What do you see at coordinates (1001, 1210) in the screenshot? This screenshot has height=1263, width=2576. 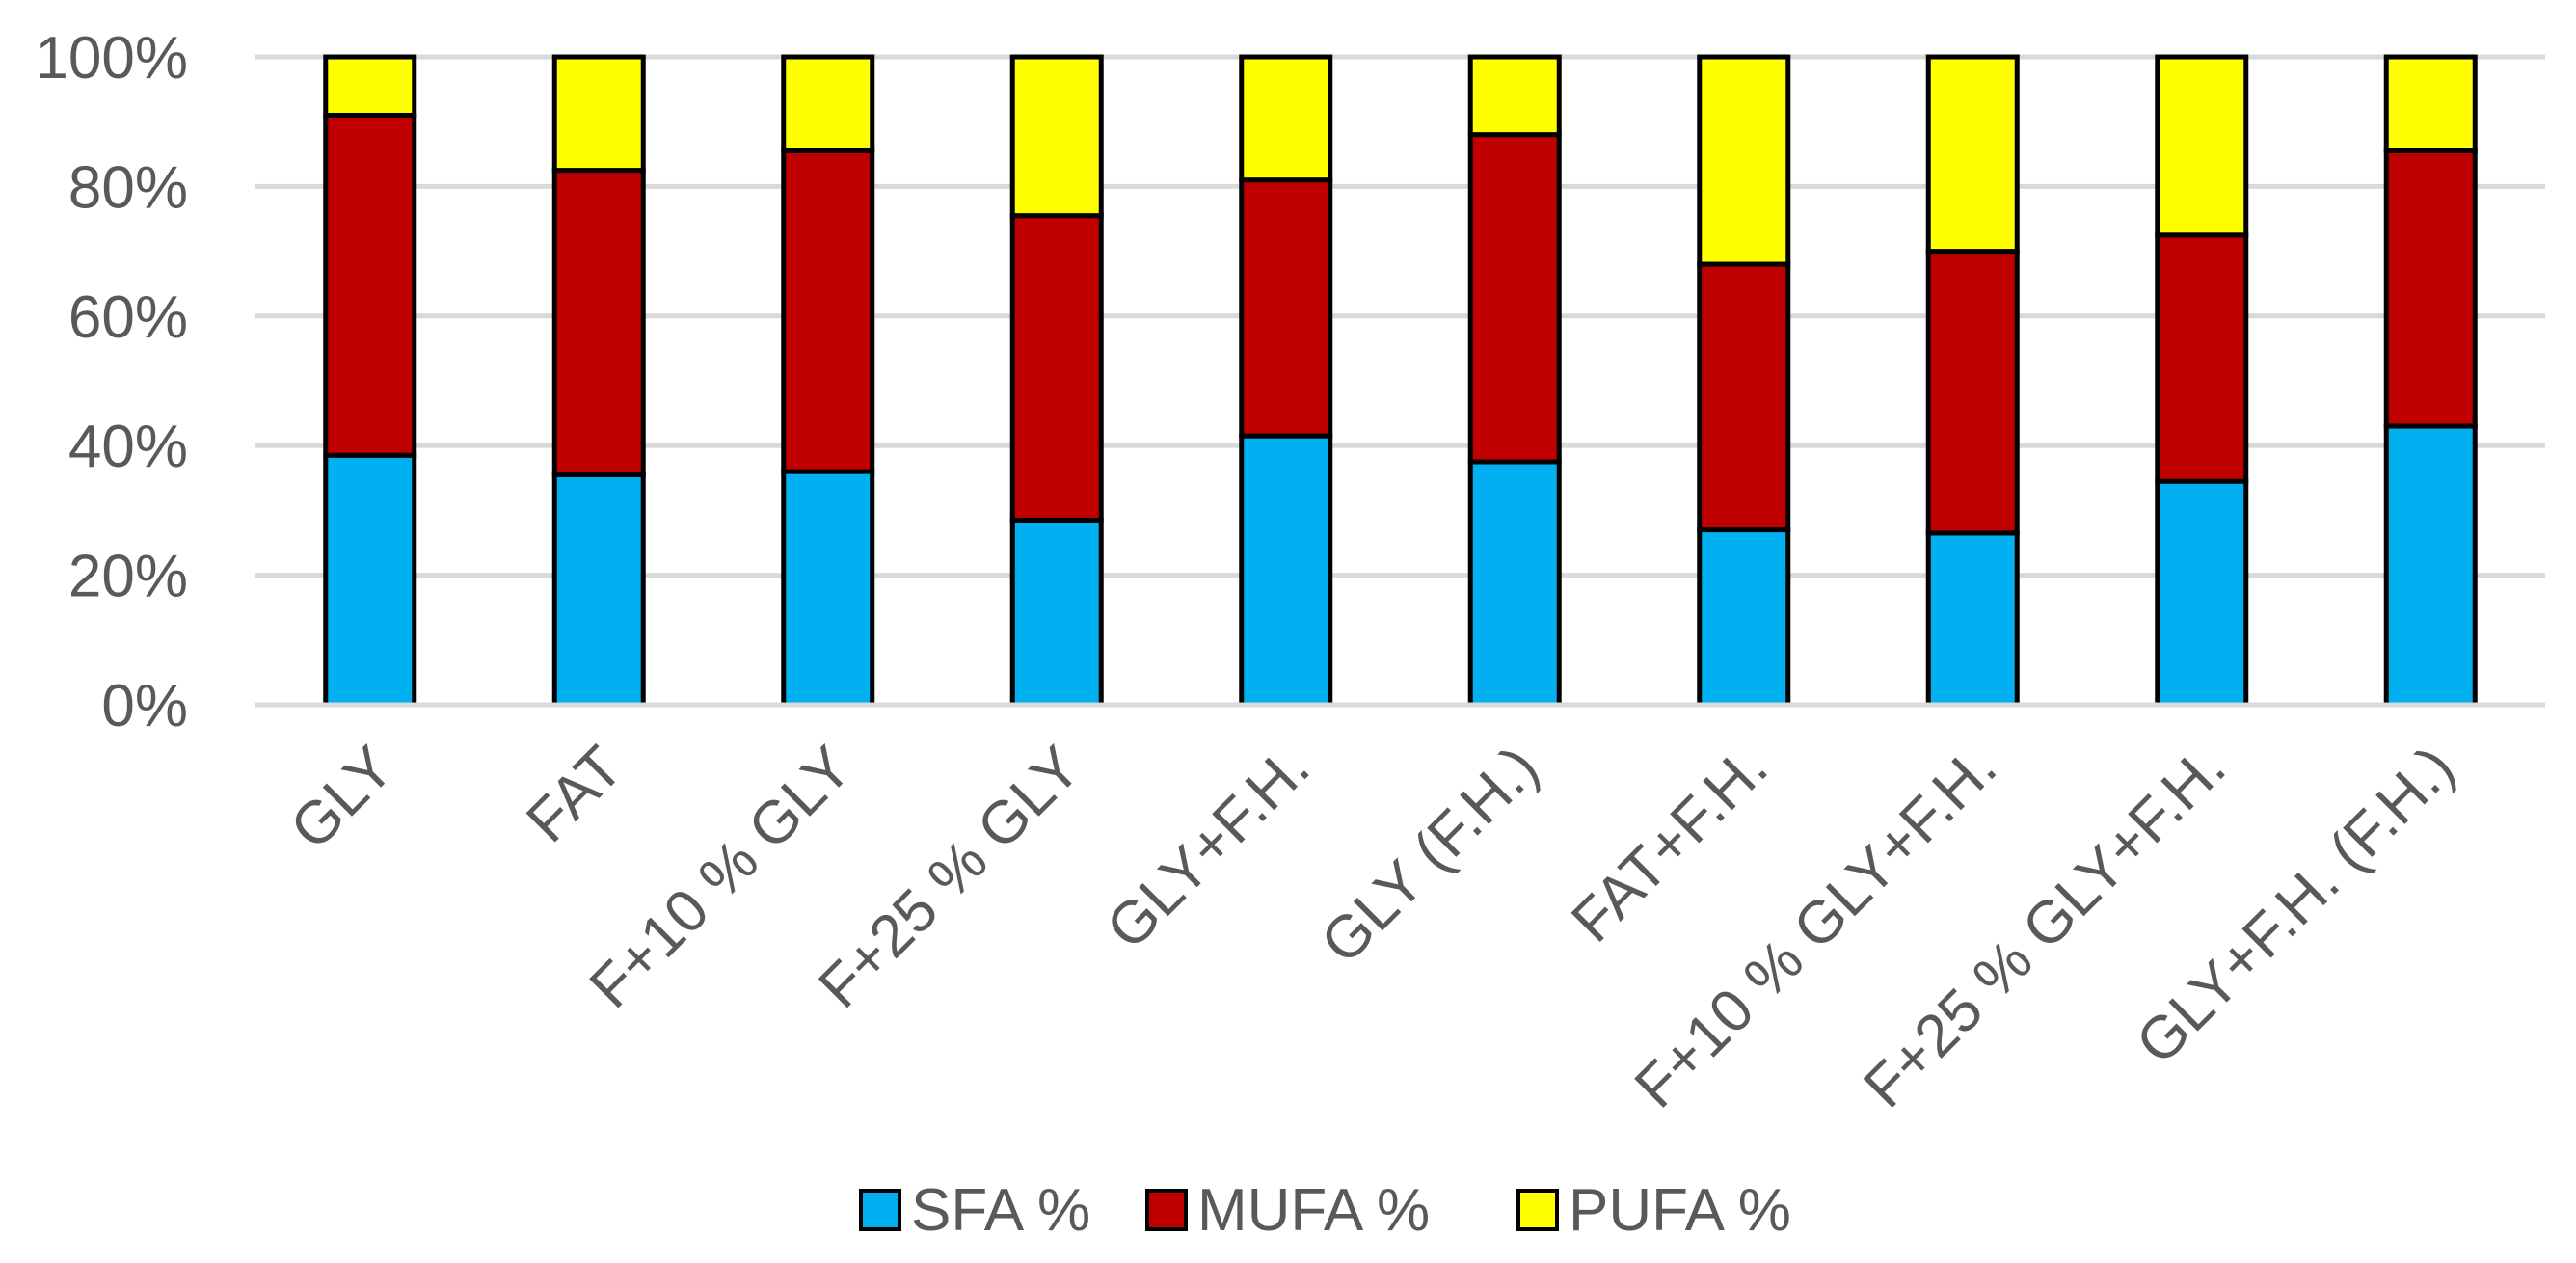 I see `legend-label: SFA %` at bounding box center [1001, 1210].